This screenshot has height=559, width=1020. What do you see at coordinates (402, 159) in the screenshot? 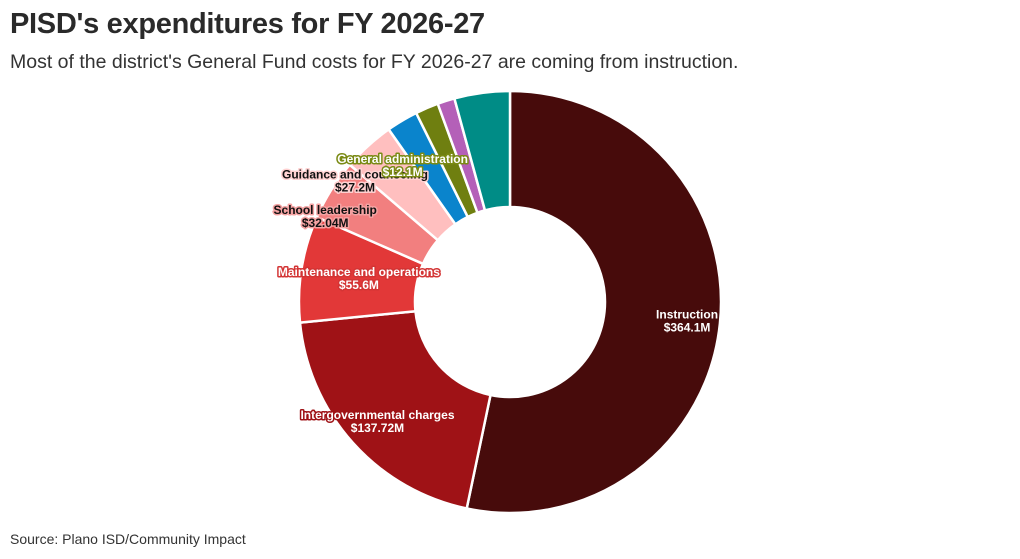
I see `slice-category-label: General administration` at bounding box center [402, 159].